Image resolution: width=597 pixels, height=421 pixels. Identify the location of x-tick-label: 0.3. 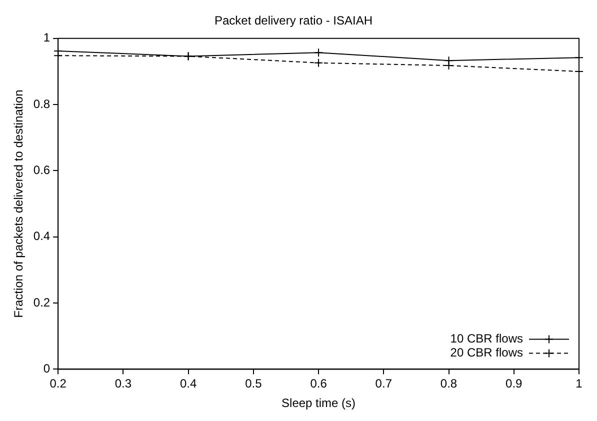
(123, 383).